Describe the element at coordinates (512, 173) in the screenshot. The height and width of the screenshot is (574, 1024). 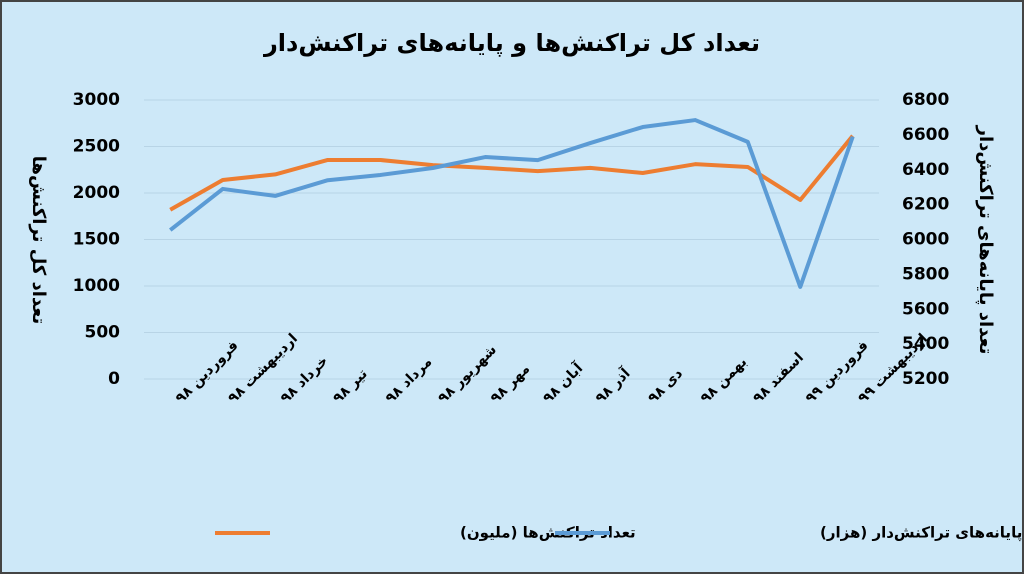
I see `series-line` at that location.